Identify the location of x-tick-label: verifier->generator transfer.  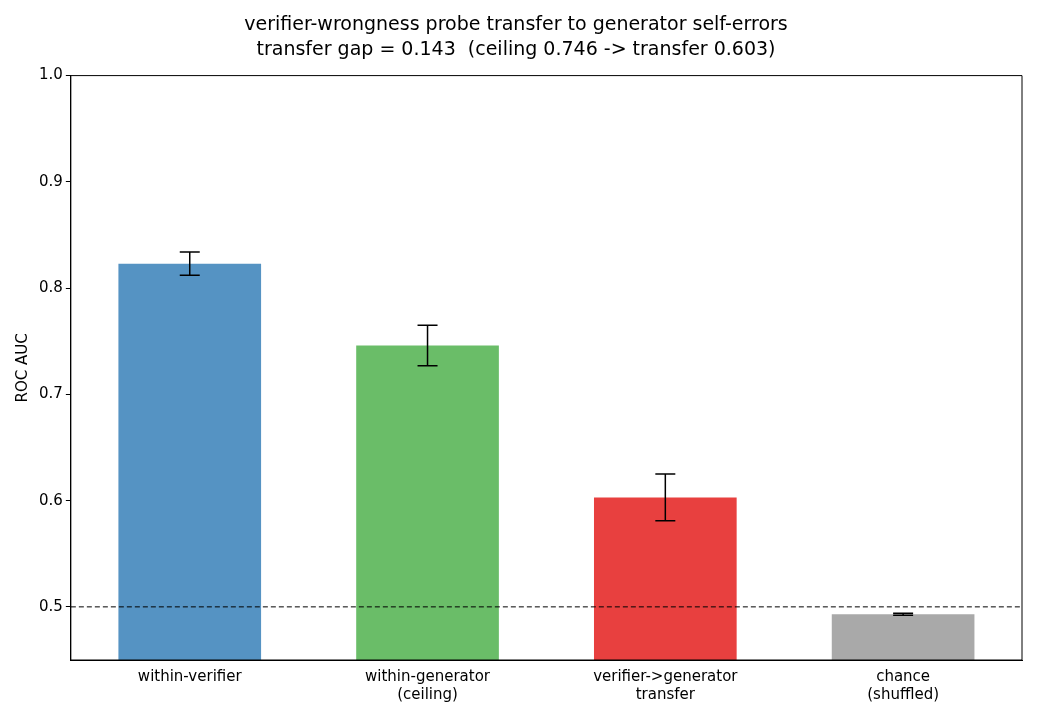
(666, 684).